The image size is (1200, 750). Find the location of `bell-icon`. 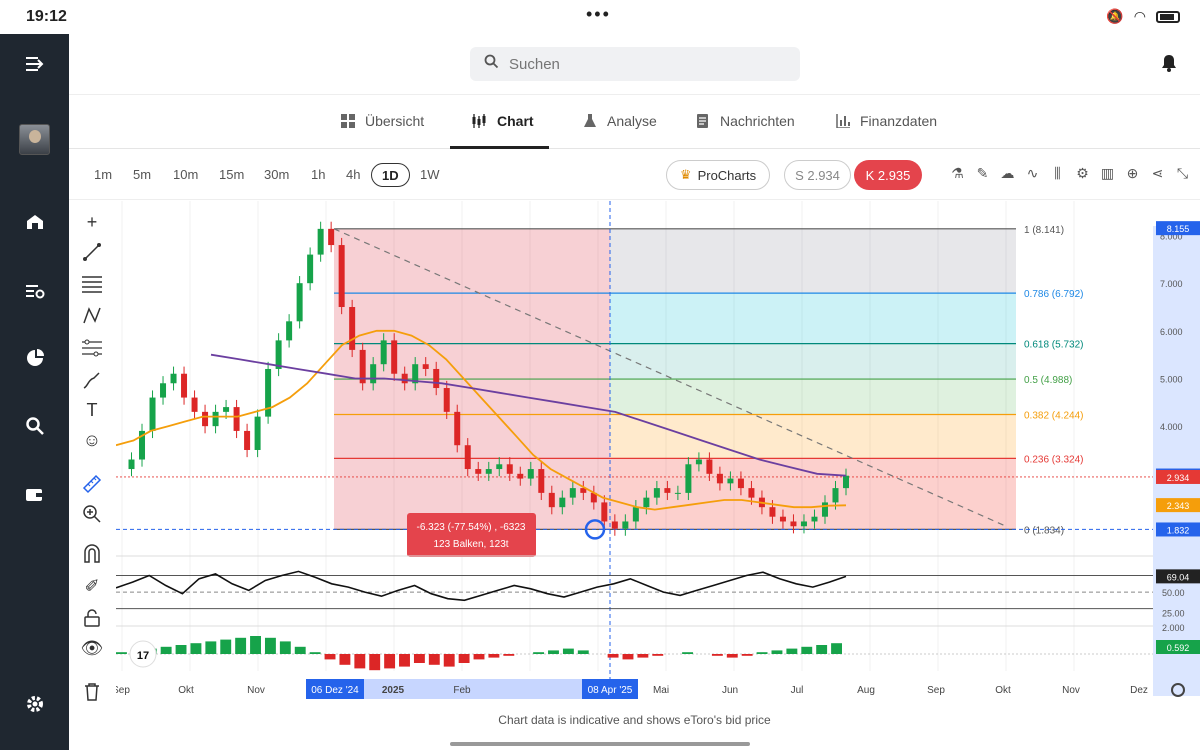

bell-icon is located at coordinates (1169, 65).